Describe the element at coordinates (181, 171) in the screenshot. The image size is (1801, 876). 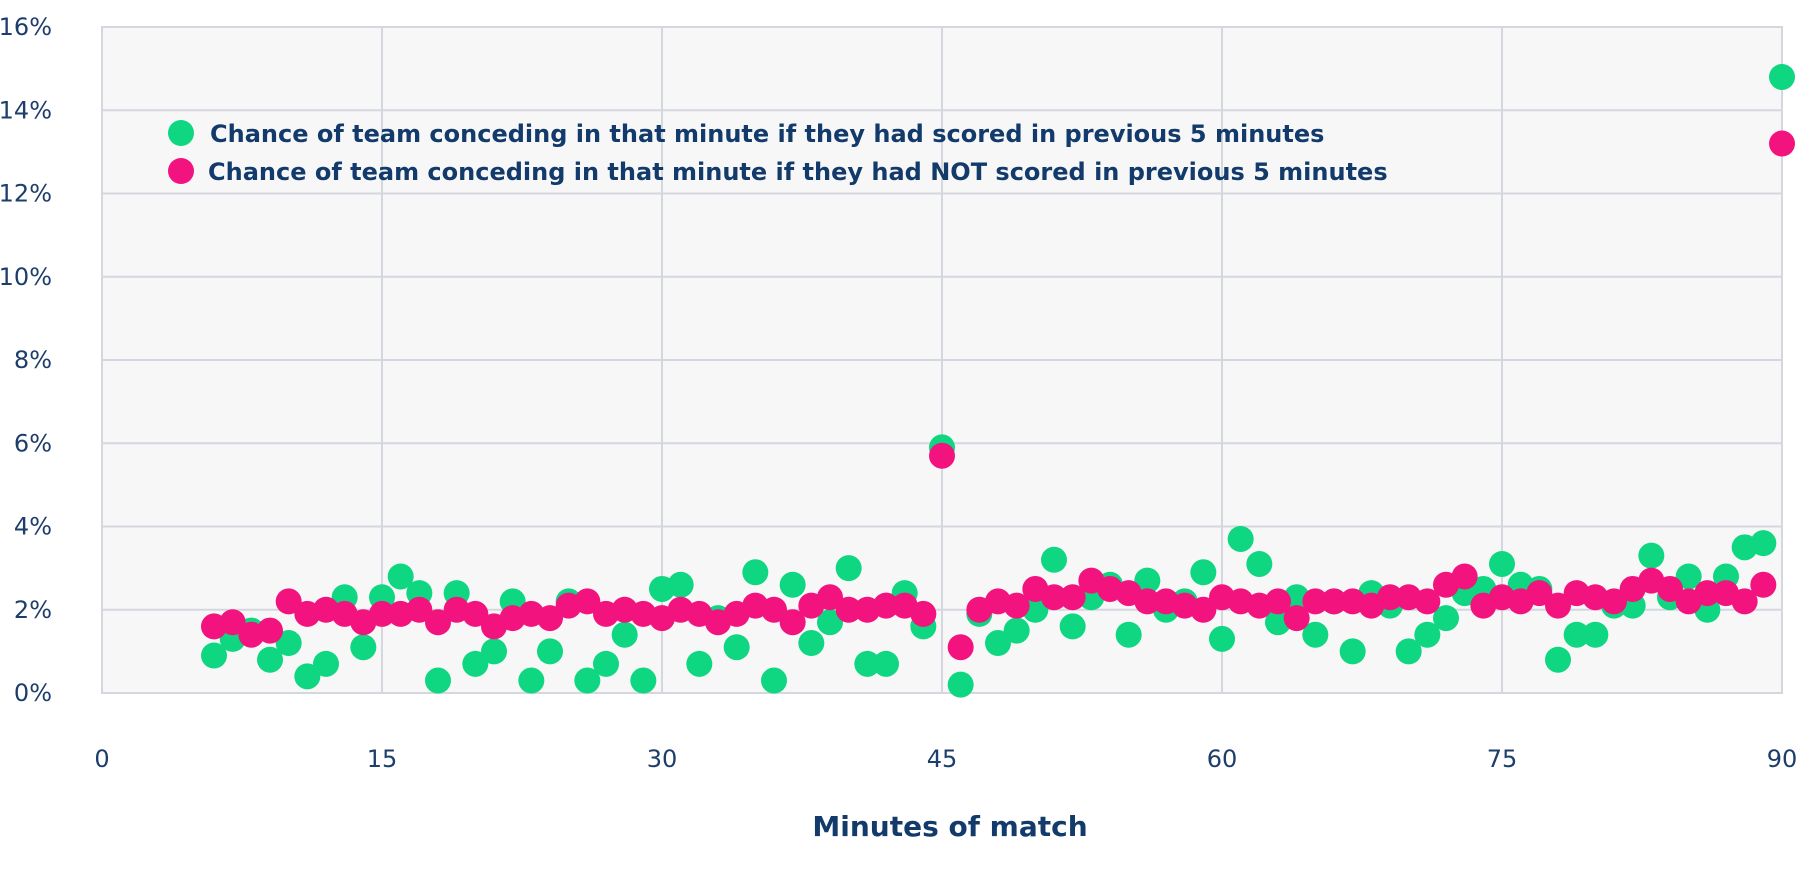
I see `legend-marker-not-scored` at that location.